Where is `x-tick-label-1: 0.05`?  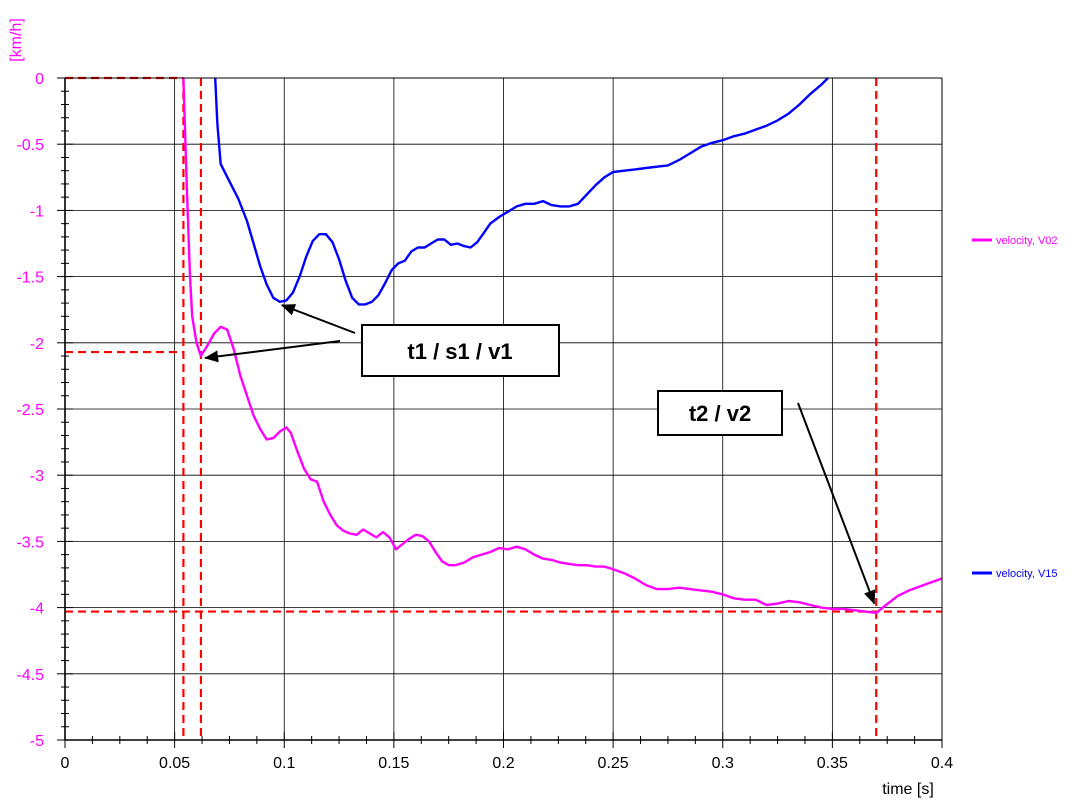
x-tick-label-1: 0.05 is located at coordinates (174, 763).